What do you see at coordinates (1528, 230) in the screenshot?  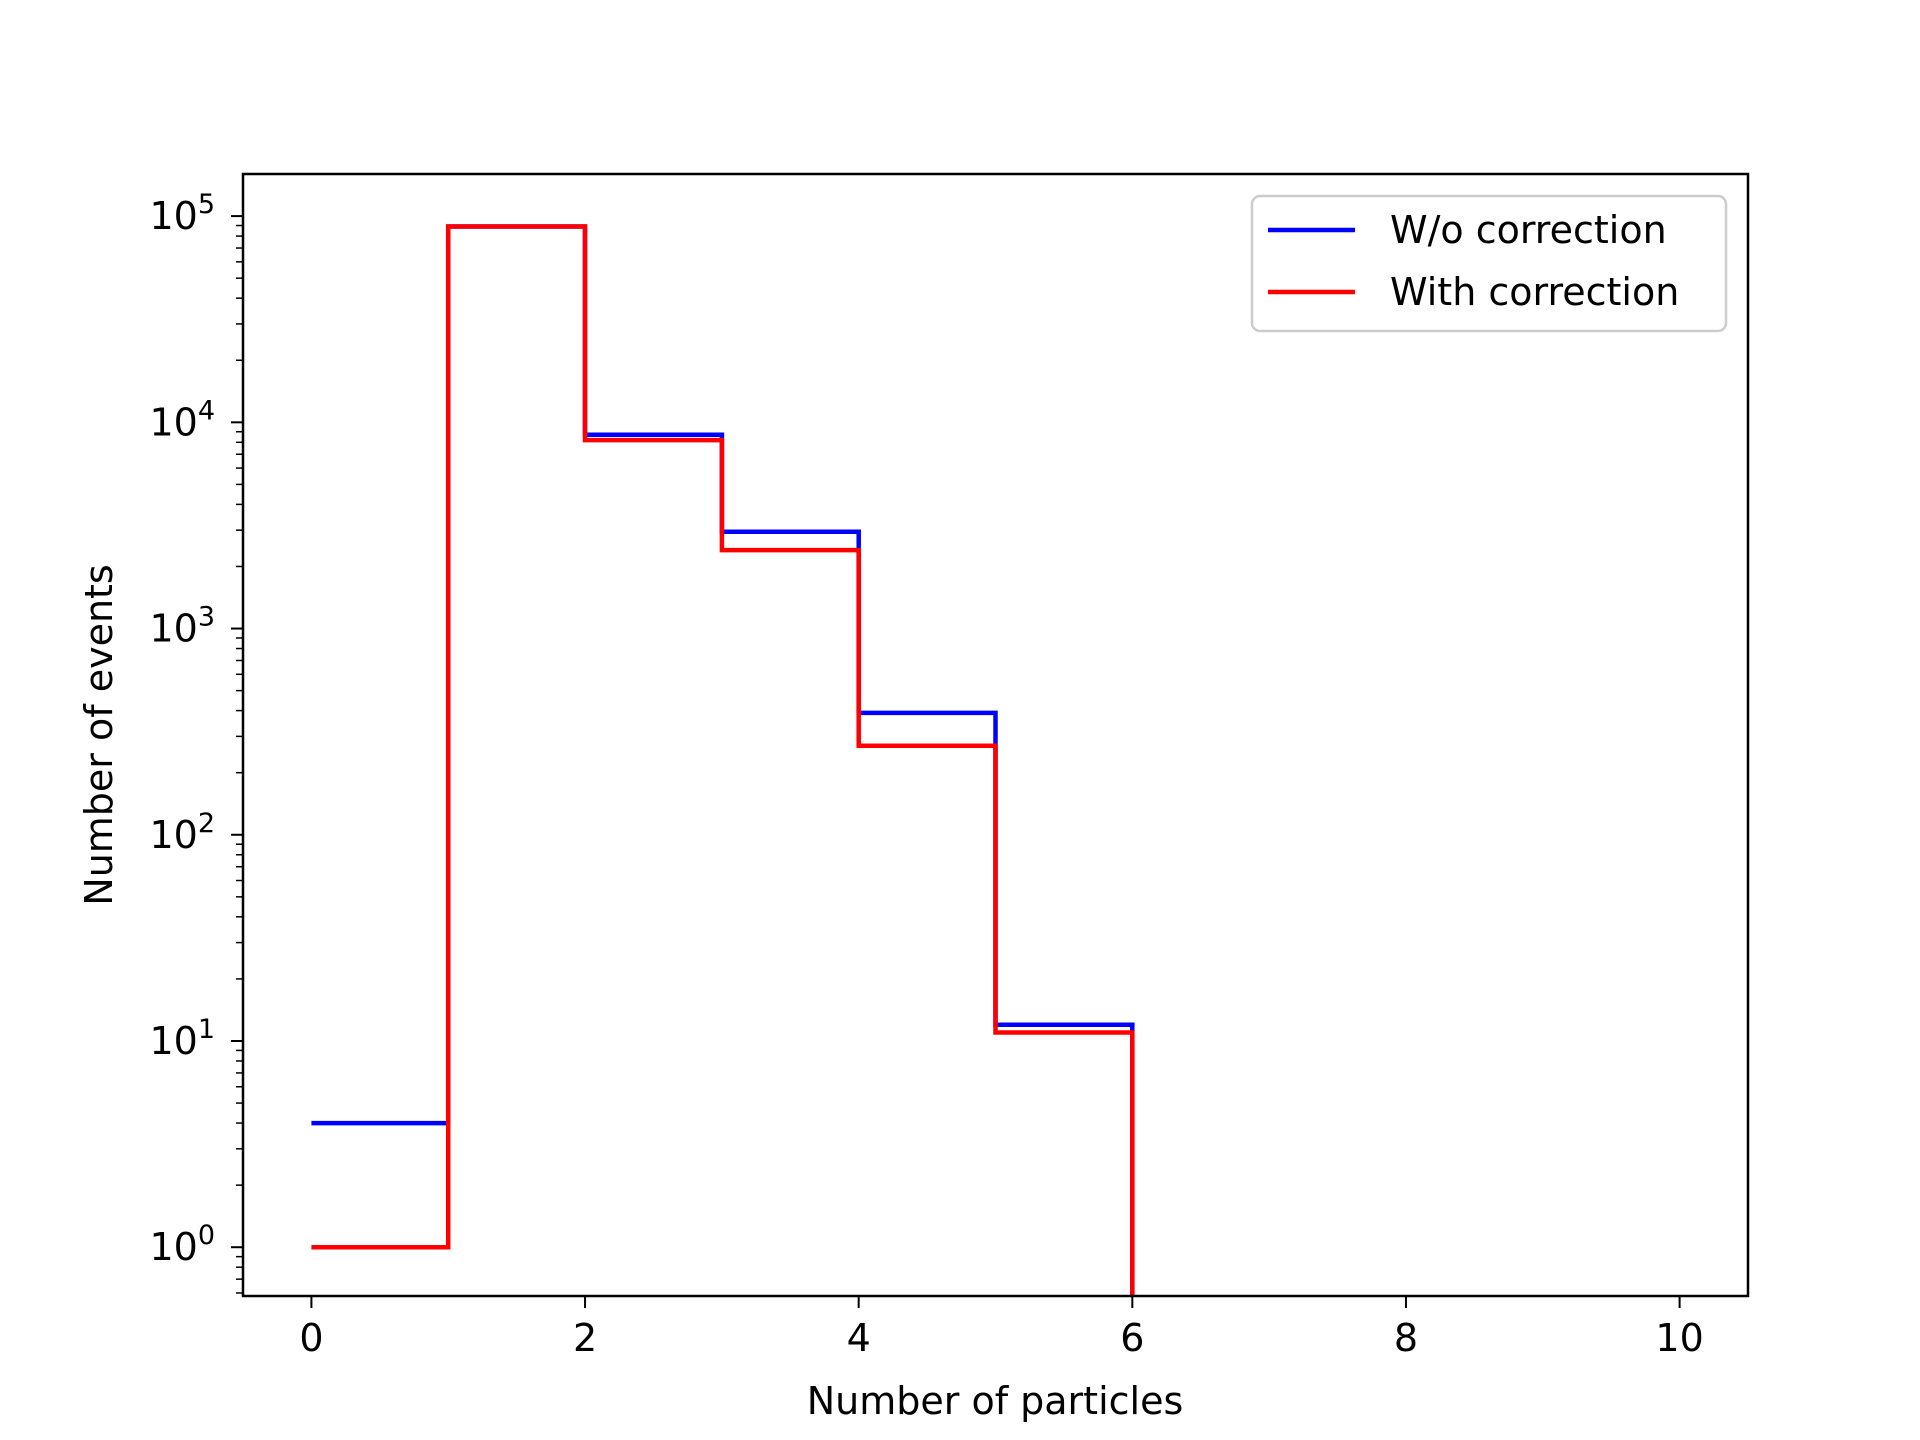 I see `legend-label-1: W/o correction` at bounding box center [1528, 230].